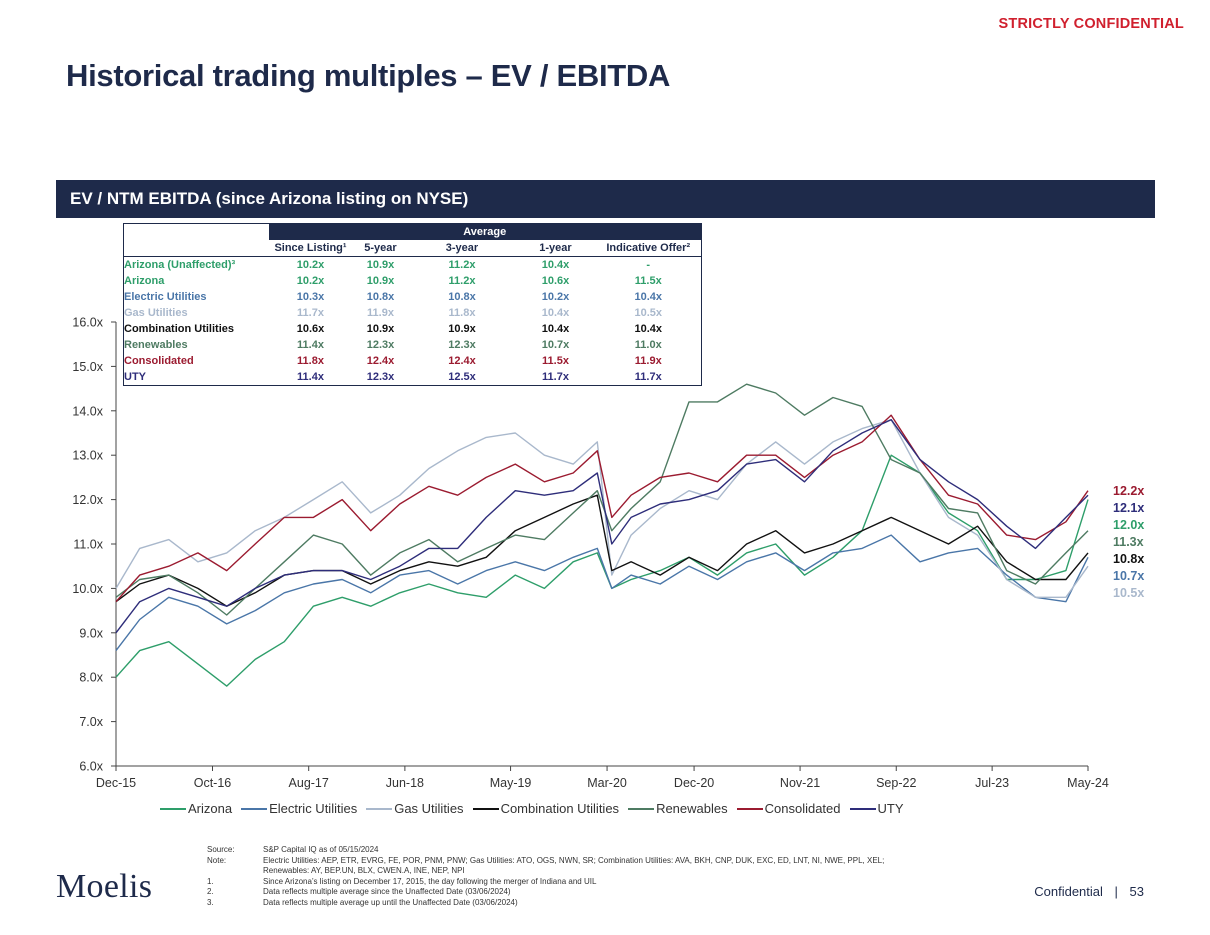  I want to click on legend-item: Renewables, so click(678, 808).